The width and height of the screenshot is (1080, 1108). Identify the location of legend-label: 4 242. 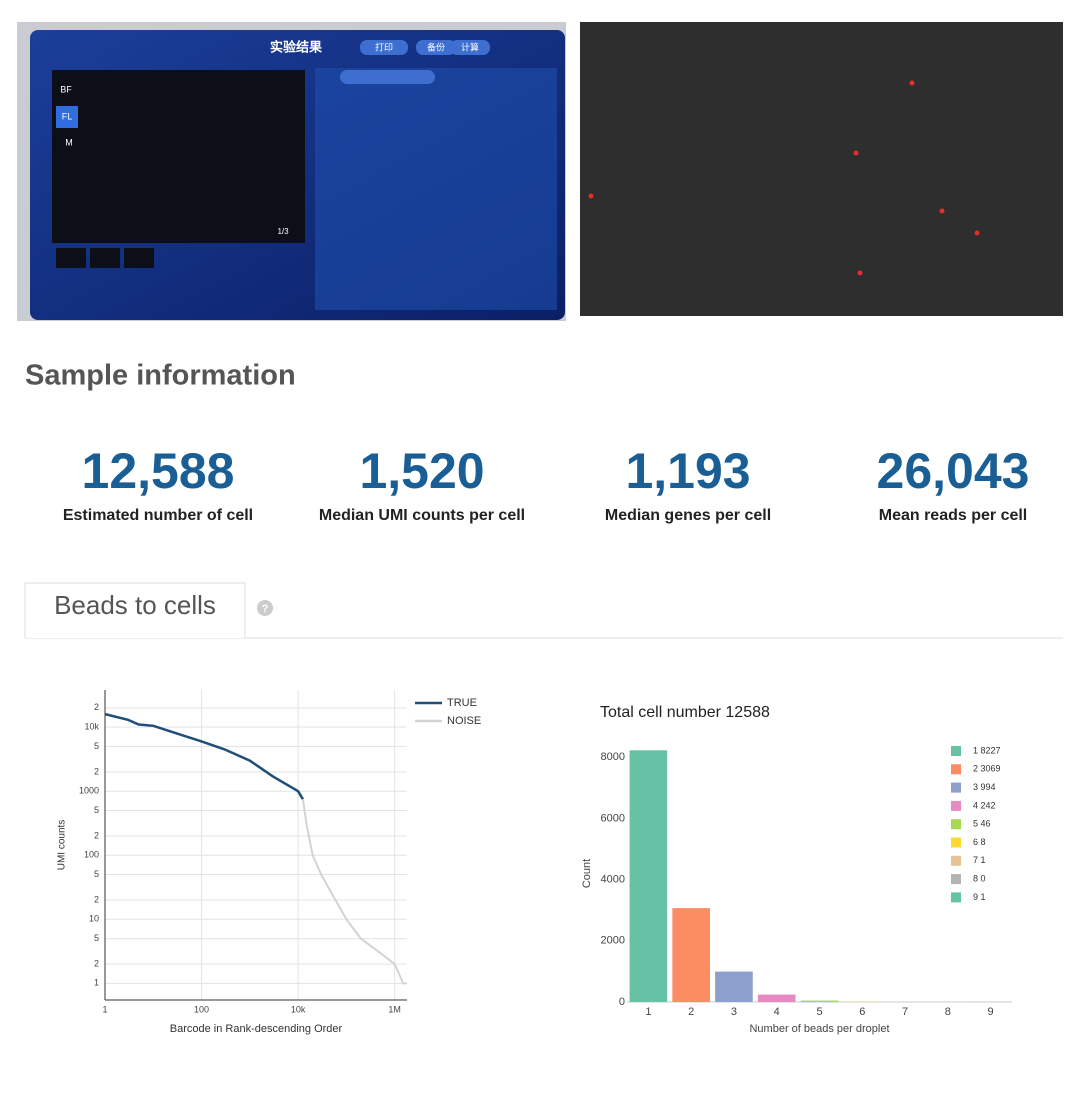
(984, 805).